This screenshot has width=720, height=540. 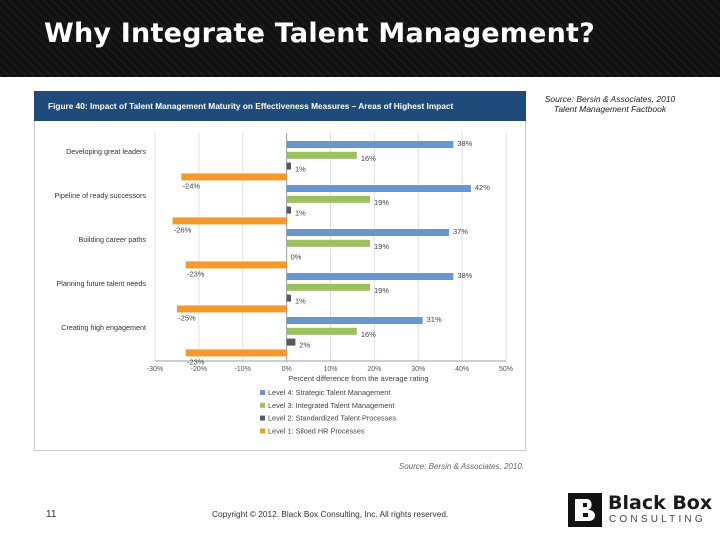 I want to click on logo-name: Black Box, so click(x=660, y=503).